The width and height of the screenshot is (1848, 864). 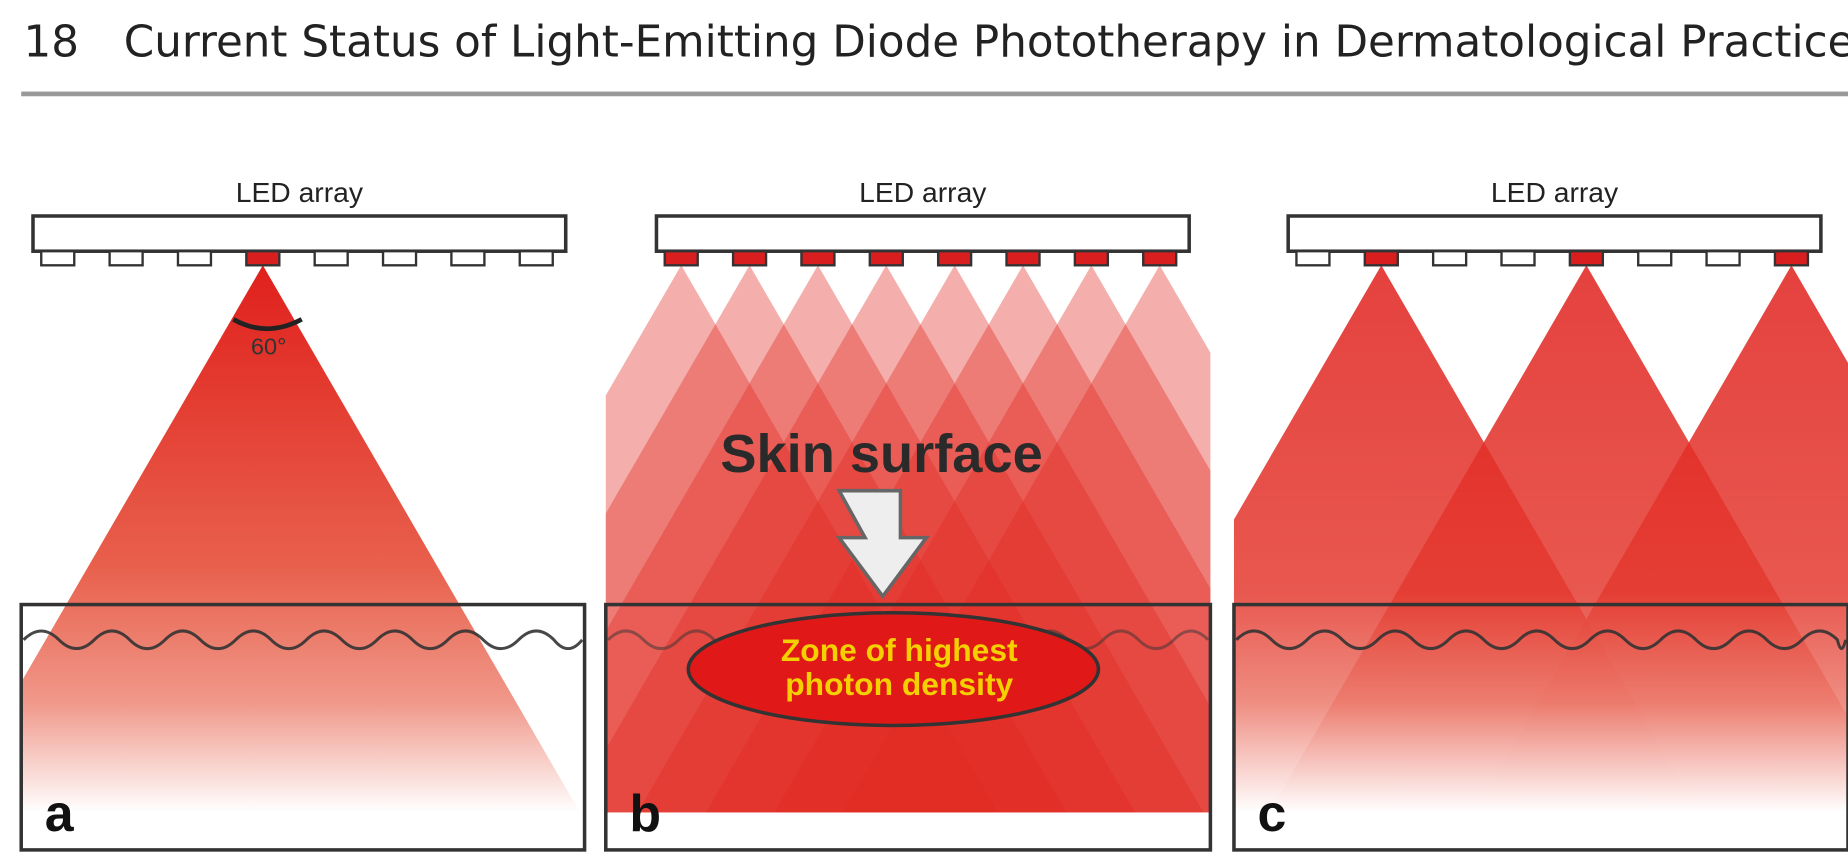 What do you see at coordinates (267, 324) in the screenshot?
I see `angle-arc` at bounding box center [267, 324].